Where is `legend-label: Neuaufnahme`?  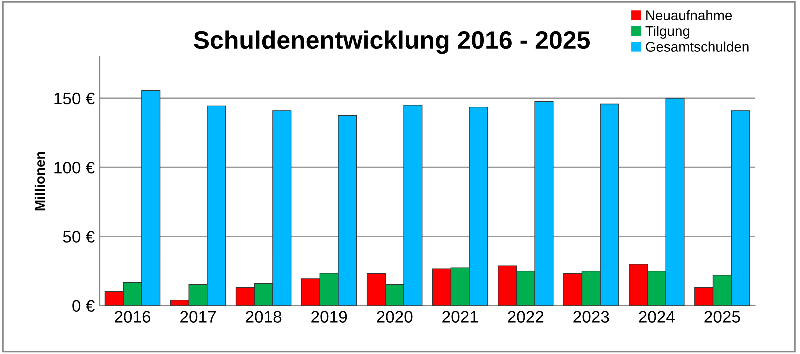 legend-label: Neuaufnahme is located at coordinates (689, 15).